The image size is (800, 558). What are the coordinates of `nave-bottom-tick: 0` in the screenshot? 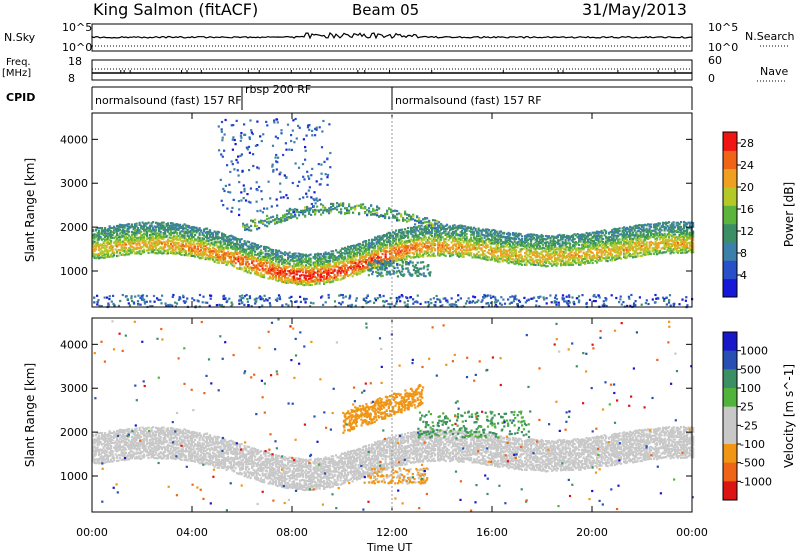 It's located at (711, 78).